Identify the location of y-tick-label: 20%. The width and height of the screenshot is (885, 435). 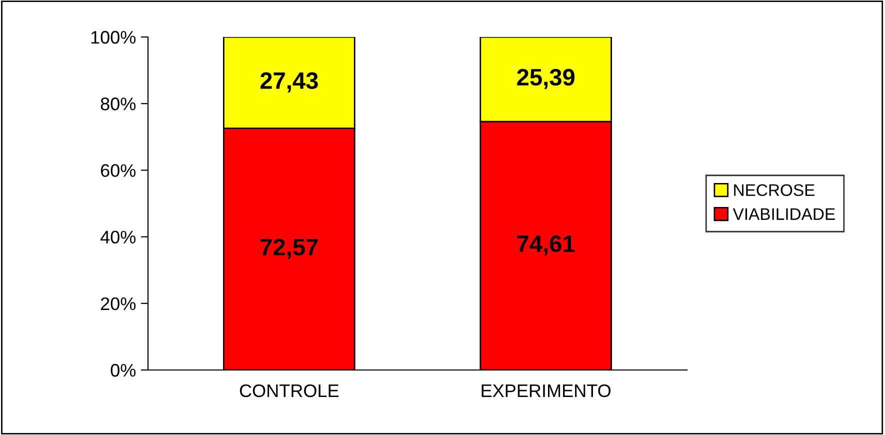
(118, 303).